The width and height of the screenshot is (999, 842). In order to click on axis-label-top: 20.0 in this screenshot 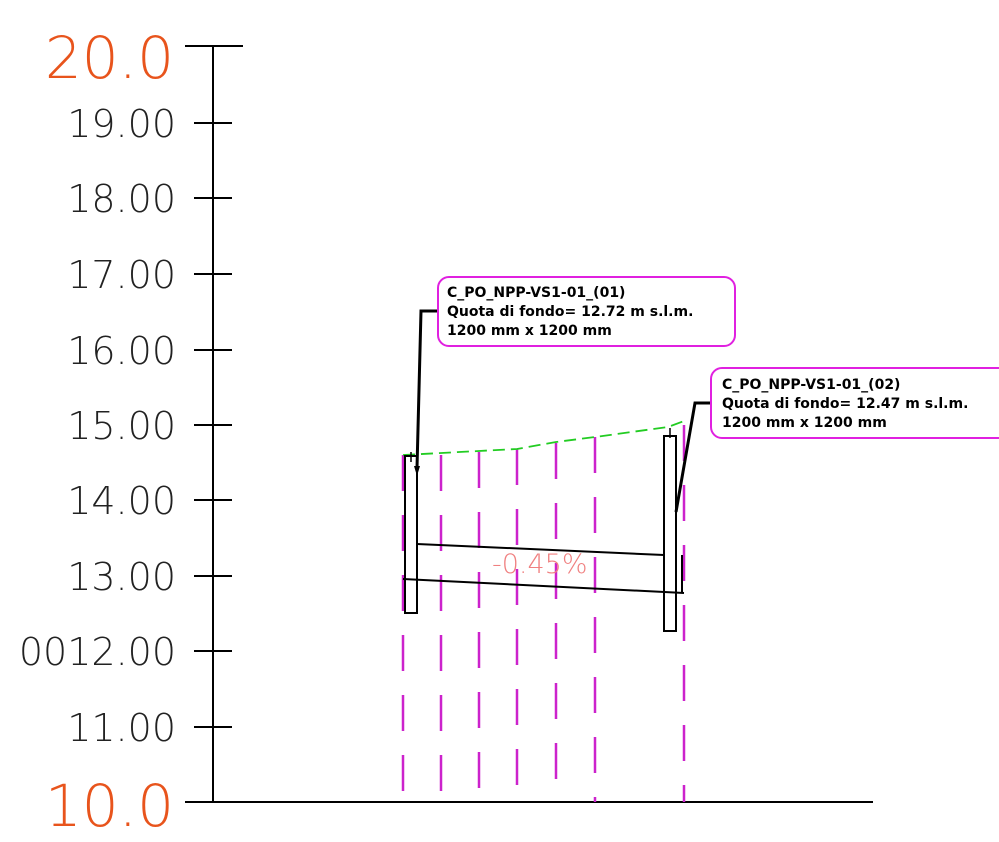, I will do `click(109, 58)`.